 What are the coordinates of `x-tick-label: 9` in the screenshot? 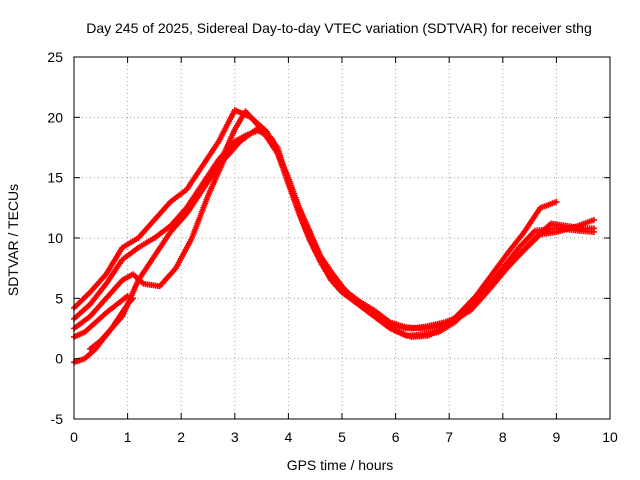 It's located at (557, 437).